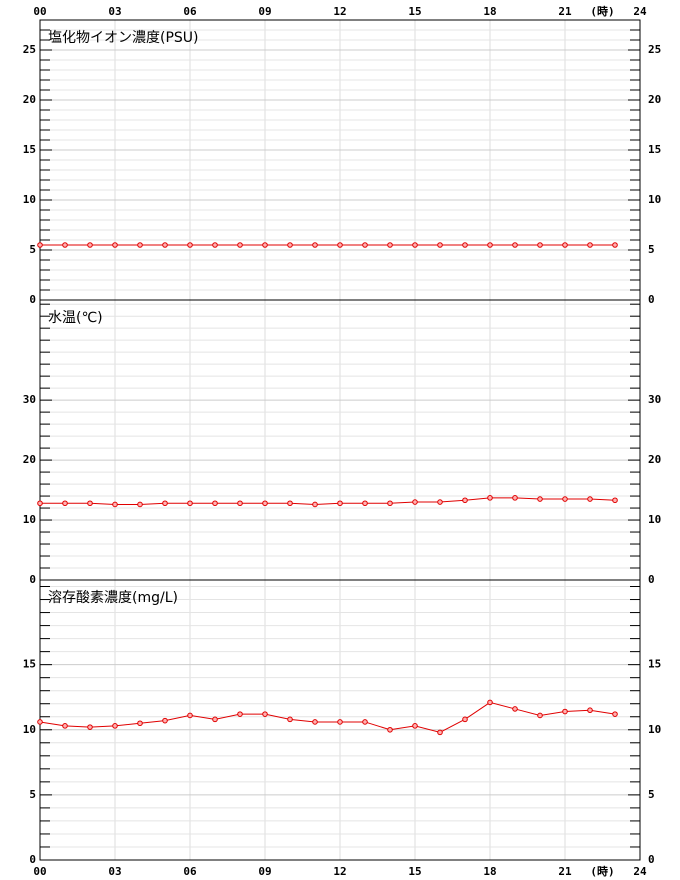 The width and height of the screenshot is (680, 880). I want to click on data-line, so click(327, 717).